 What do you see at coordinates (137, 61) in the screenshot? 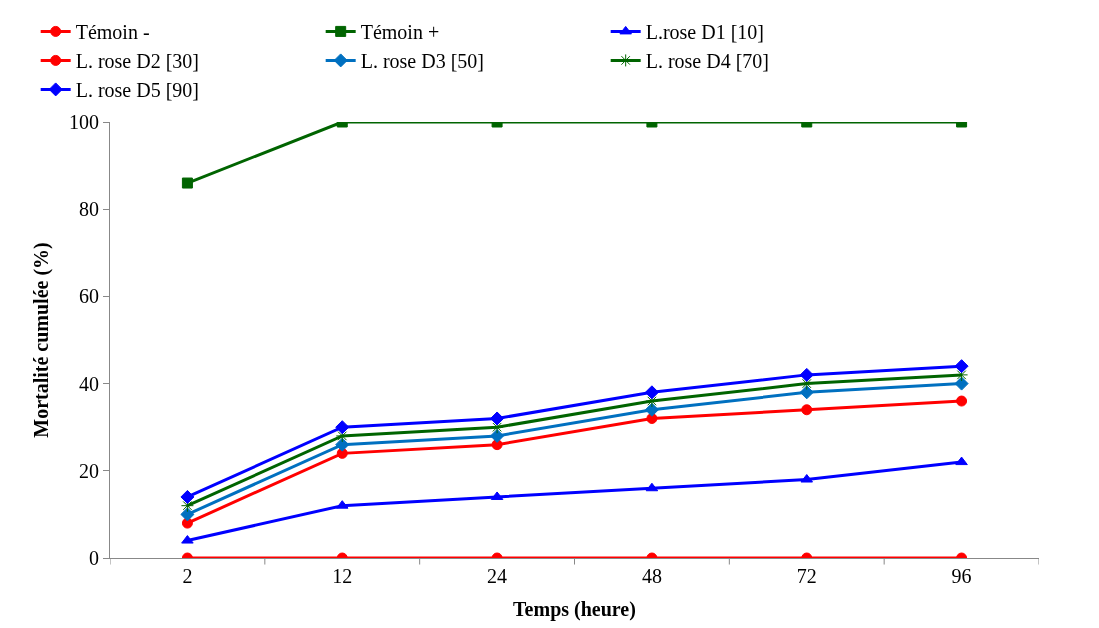
I see `legend-label: L. rose D2 [30]` at bounding box center [137, 61].